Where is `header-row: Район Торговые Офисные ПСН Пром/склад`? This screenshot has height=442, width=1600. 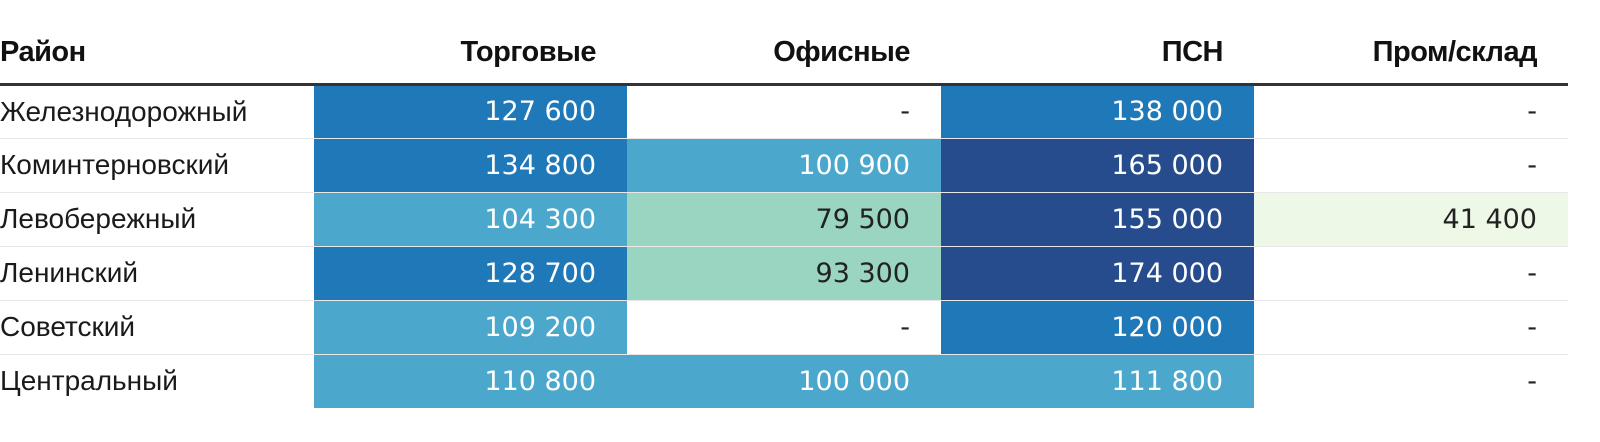
header-row: Район Торговые Офисные ПСН Пром/склад is located at coordinates (784, 54).